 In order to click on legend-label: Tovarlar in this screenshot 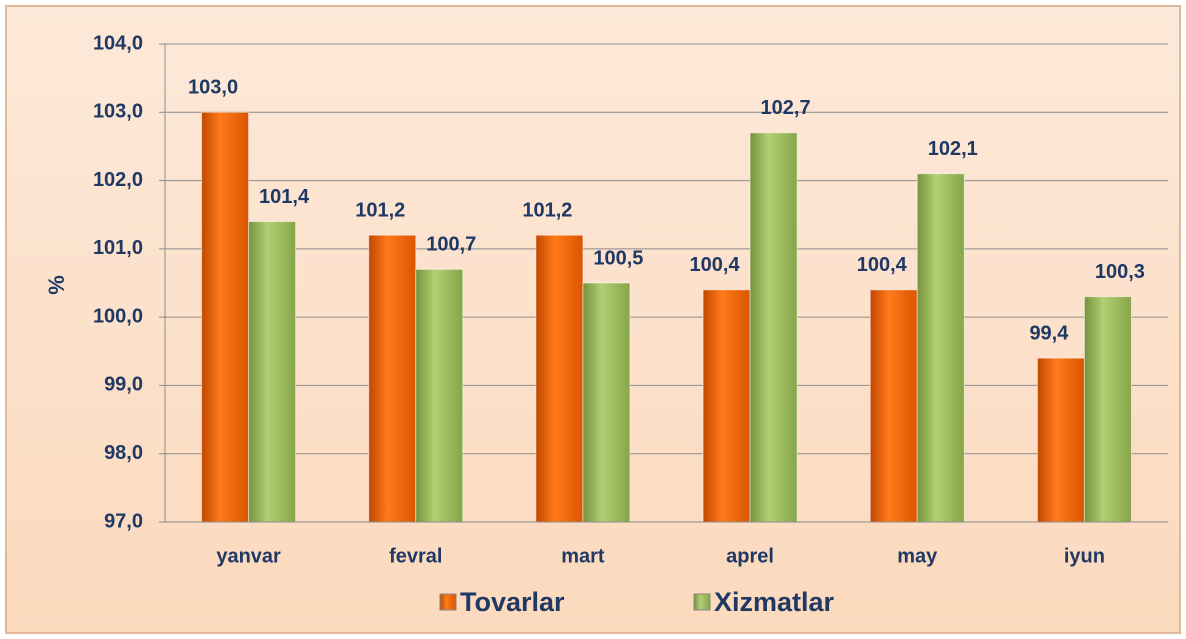, I will do `click(512, 602)`.